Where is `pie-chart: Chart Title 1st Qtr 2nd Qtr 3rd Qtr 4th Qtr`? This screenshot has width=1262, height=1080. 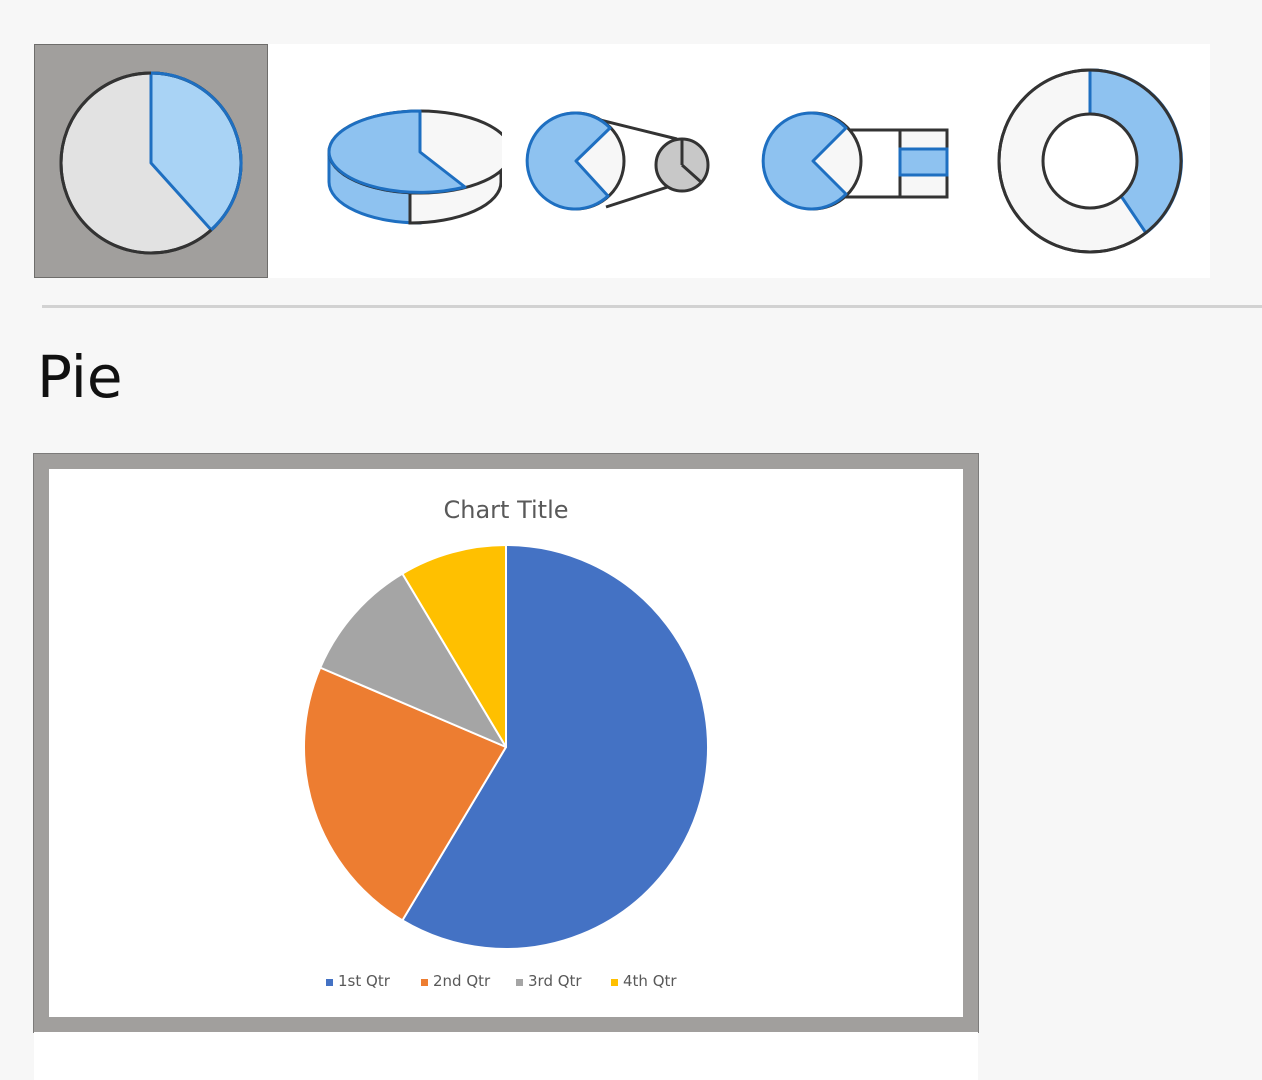 pie-chart: Chart Title 1st Qtr 2nd Qtr 3rd Qtr 4th Qtr is located at coordinates (506, 743).